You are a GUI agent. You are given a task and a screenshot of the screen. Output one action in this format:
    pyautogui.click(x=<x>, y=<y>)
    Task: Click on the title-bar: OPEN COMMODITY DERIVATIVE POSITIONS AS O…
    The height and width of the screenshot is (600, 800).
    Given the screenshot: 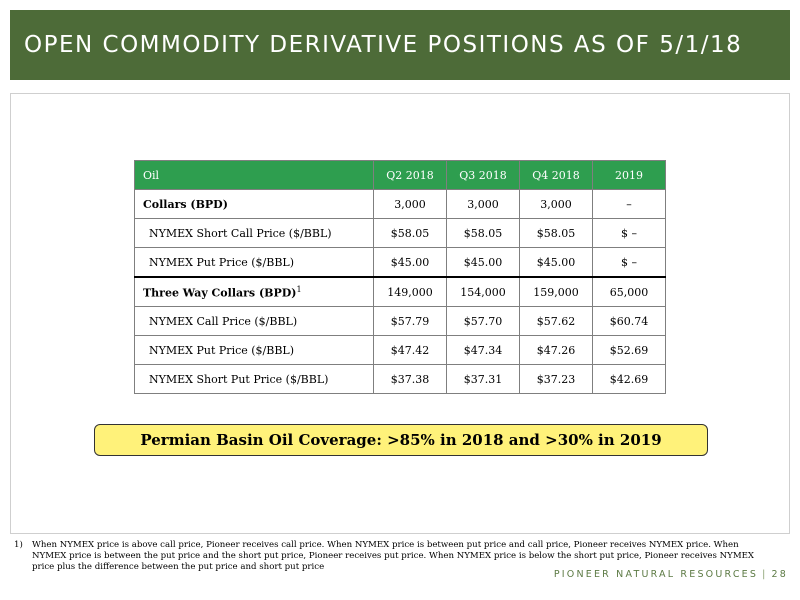 What is the action you would take?
    pyautogui.click(x=400, y=45)
    